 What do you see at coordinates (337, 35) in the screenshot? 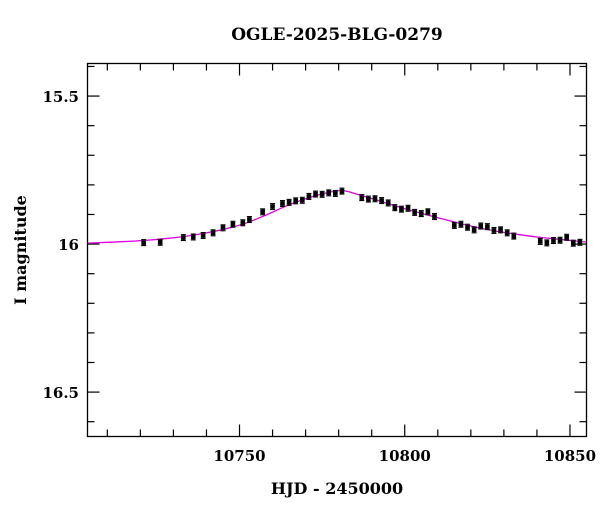
I see `chart-title: OGLE-2025-BLG-0279` at bounding box center [337, 35].